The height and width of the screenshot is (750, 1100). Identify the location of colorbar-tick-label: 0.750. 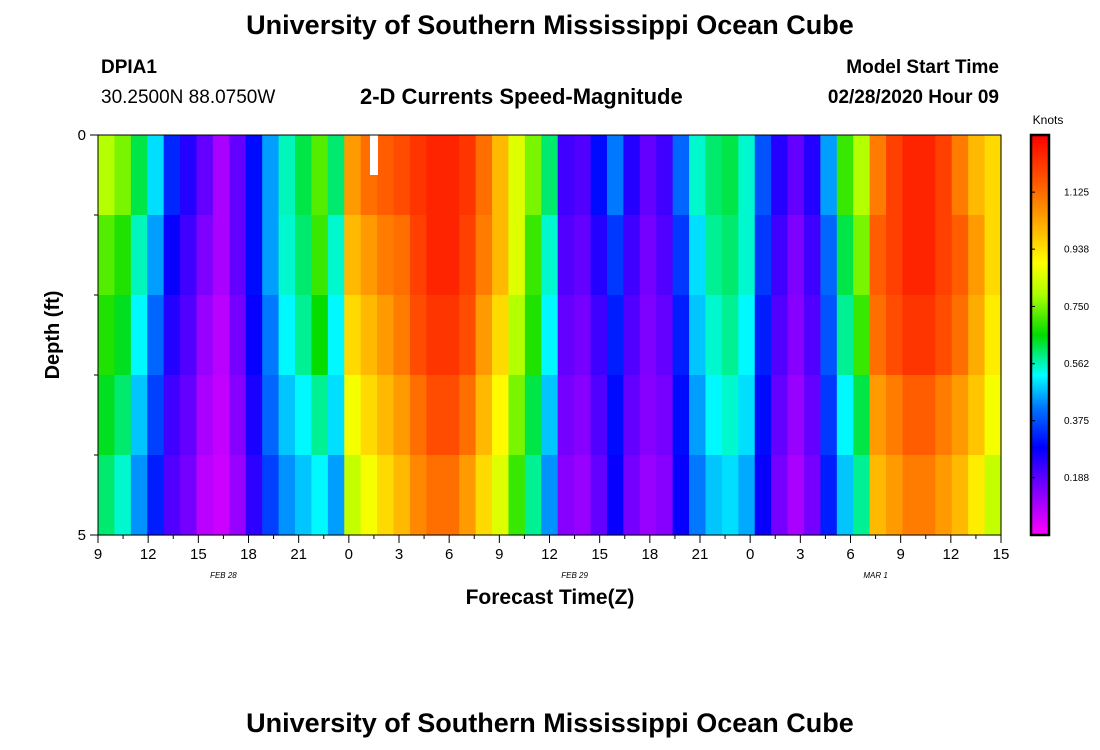
(1076, 307).